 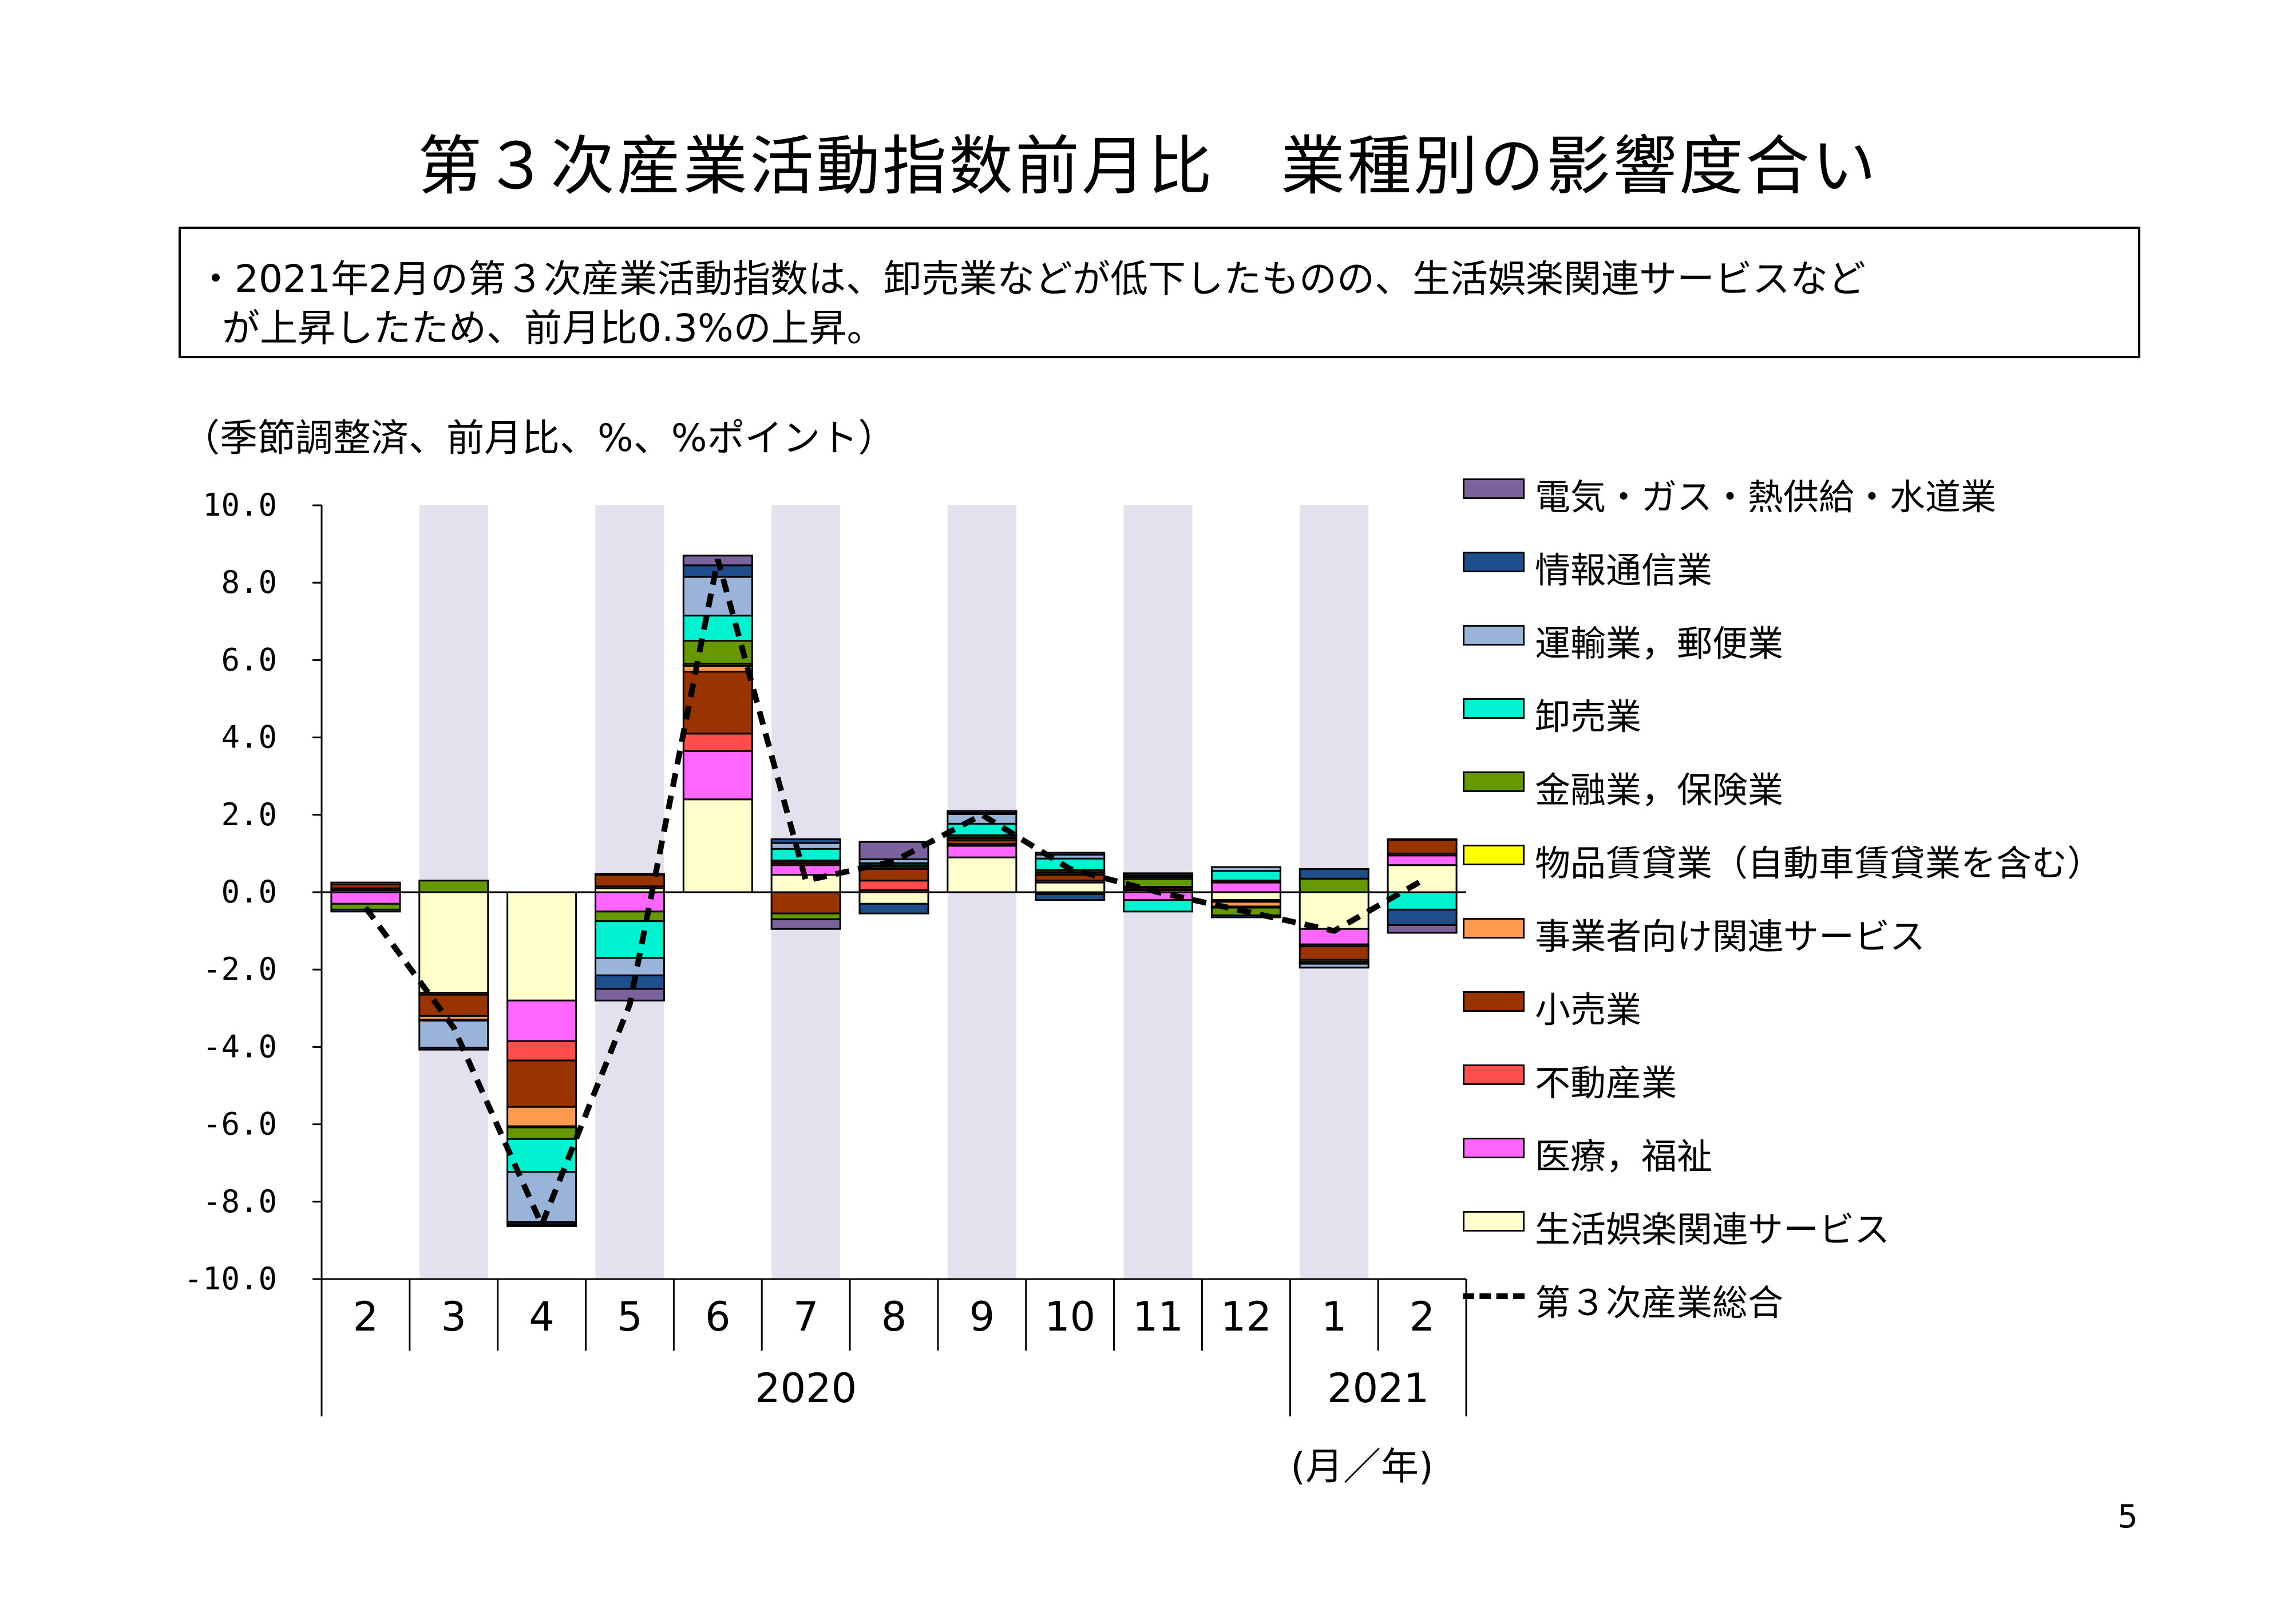 I want to click on x-tick-label: 10, so click(x=1069, y=1317).